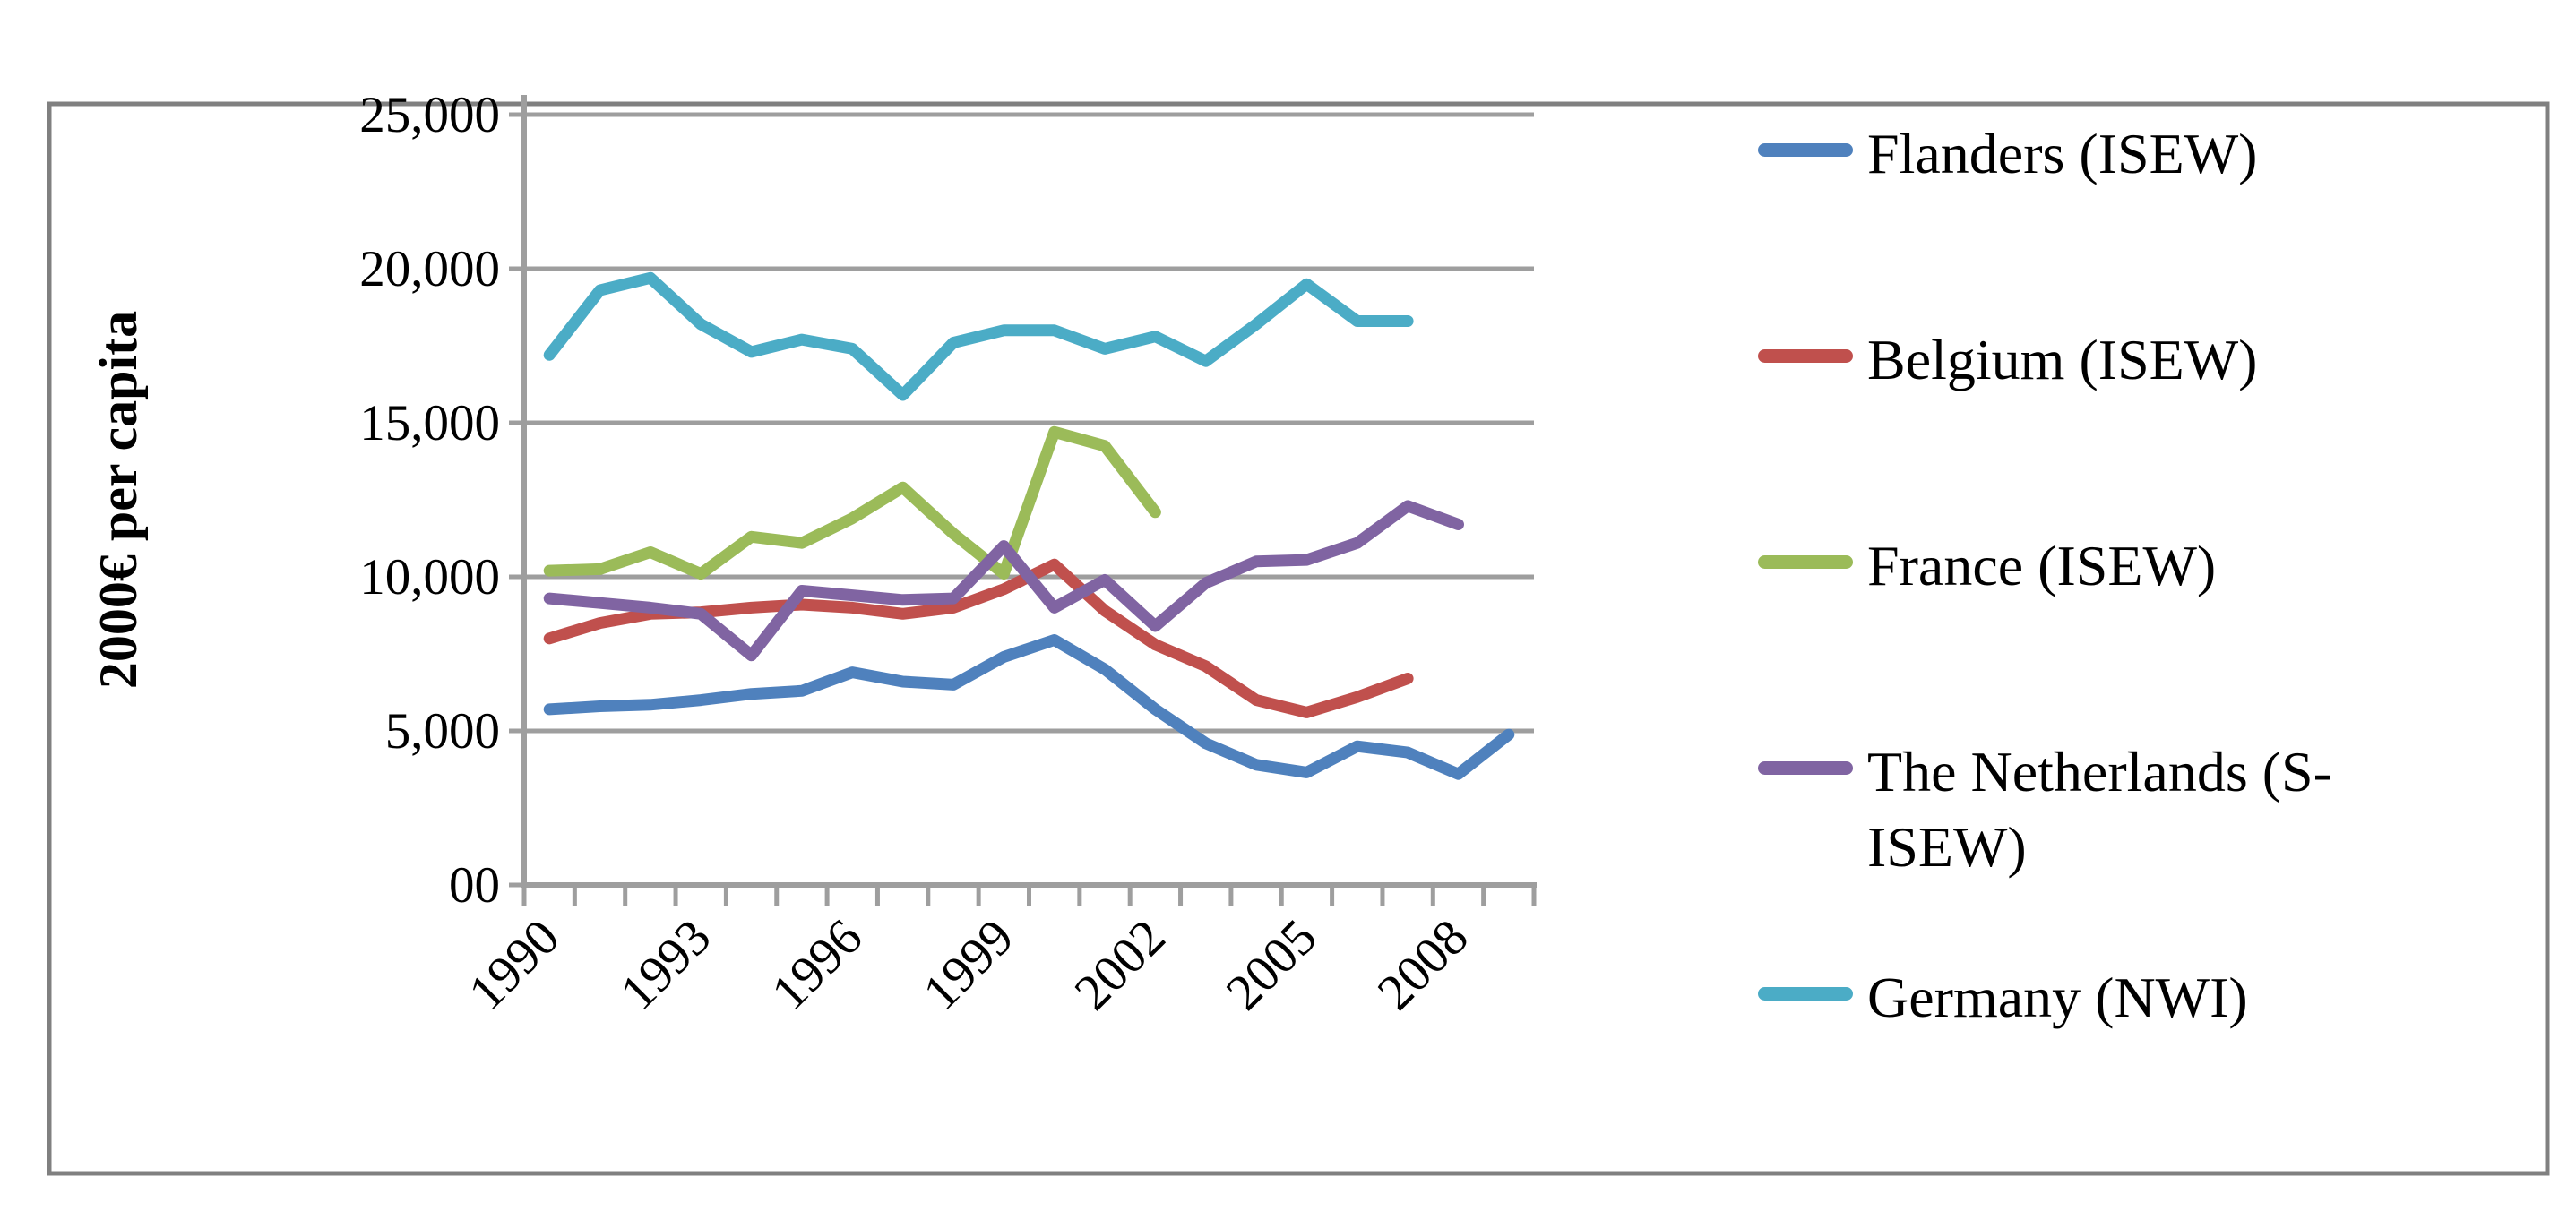  I want to click on legend-item-france: France (ISEW), so click(1987, 566).